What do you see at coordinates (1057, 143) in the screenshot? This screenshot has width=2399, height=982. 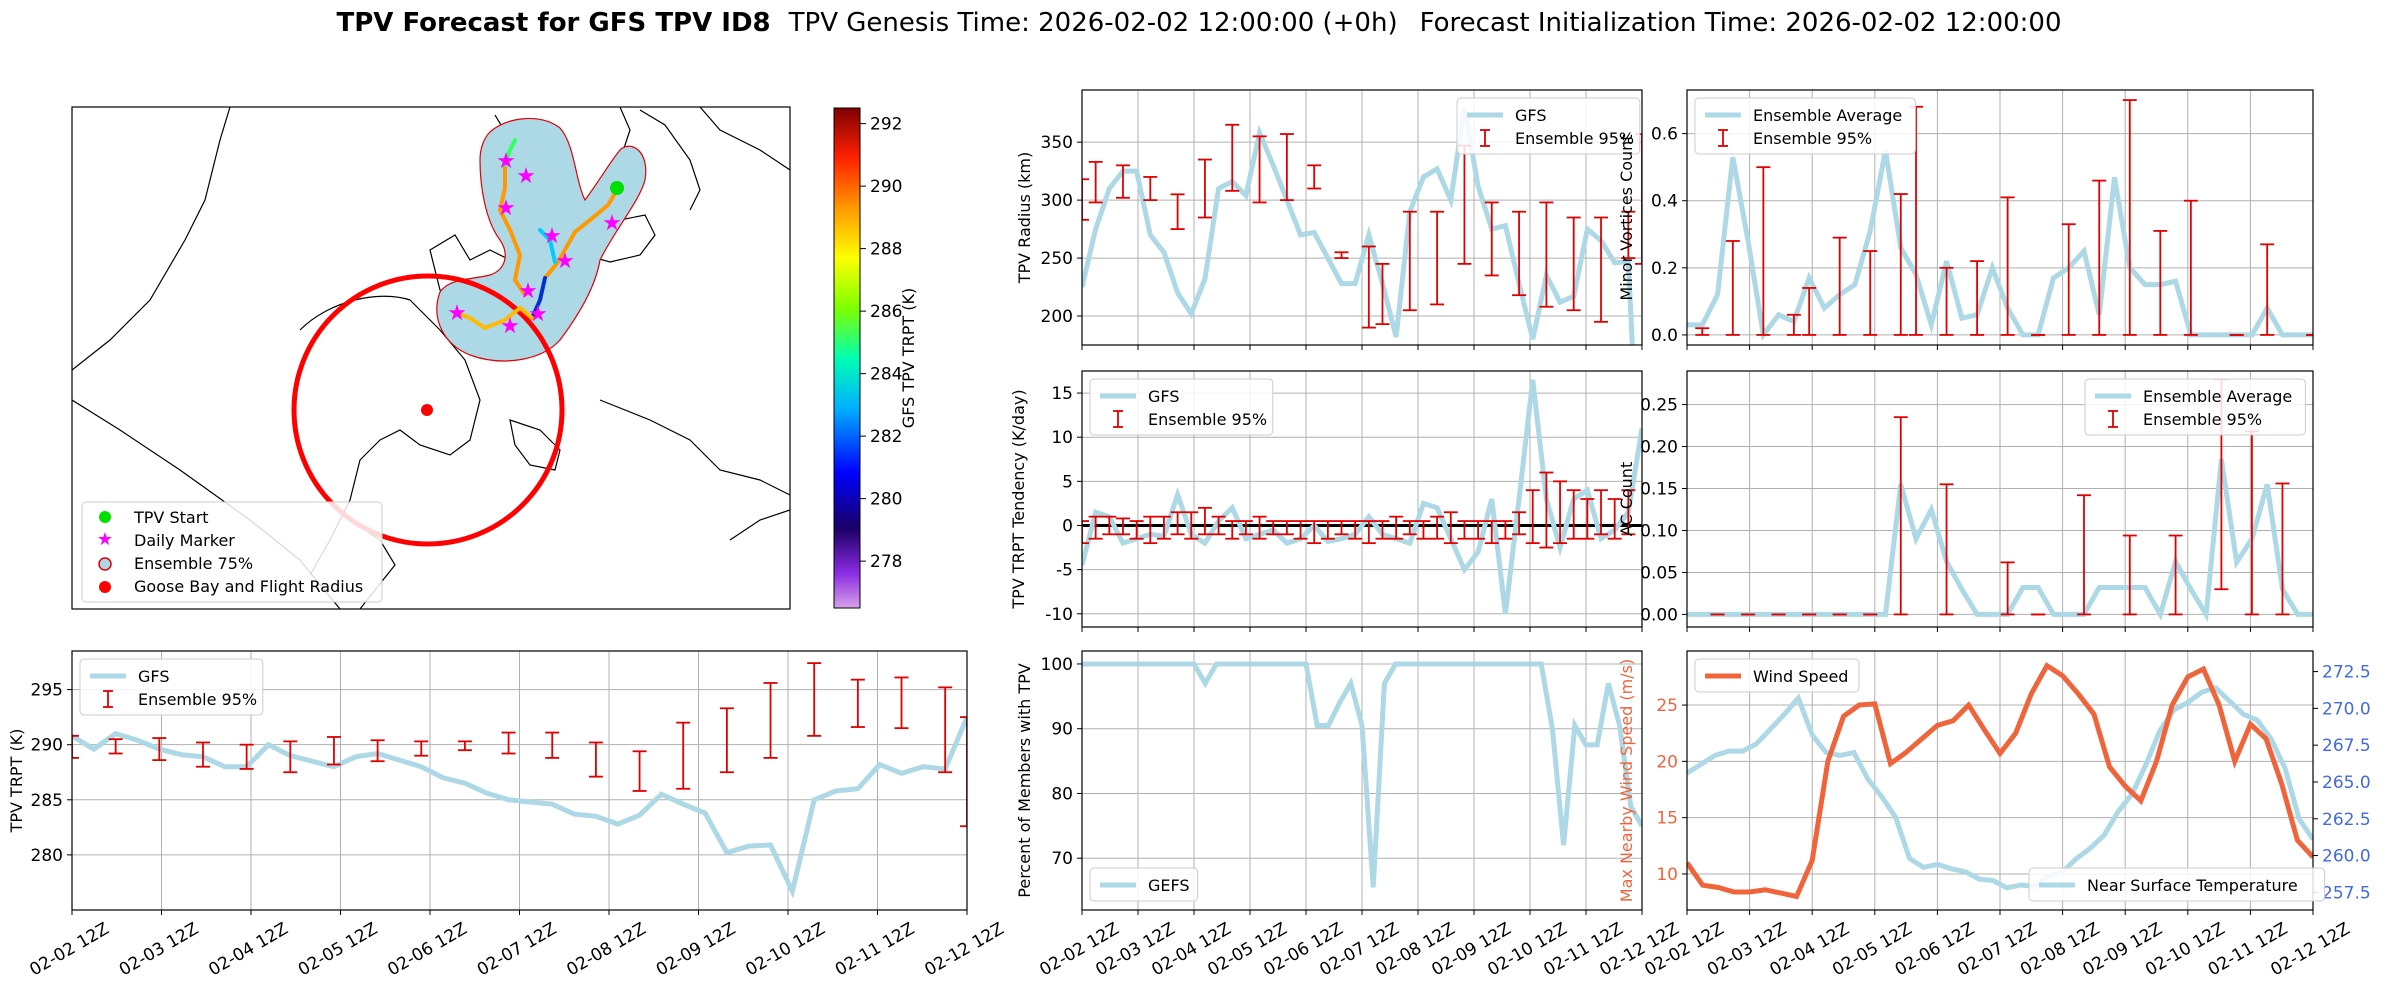 I see `y-tick-label: 350` at bounding box center [1057, 143].